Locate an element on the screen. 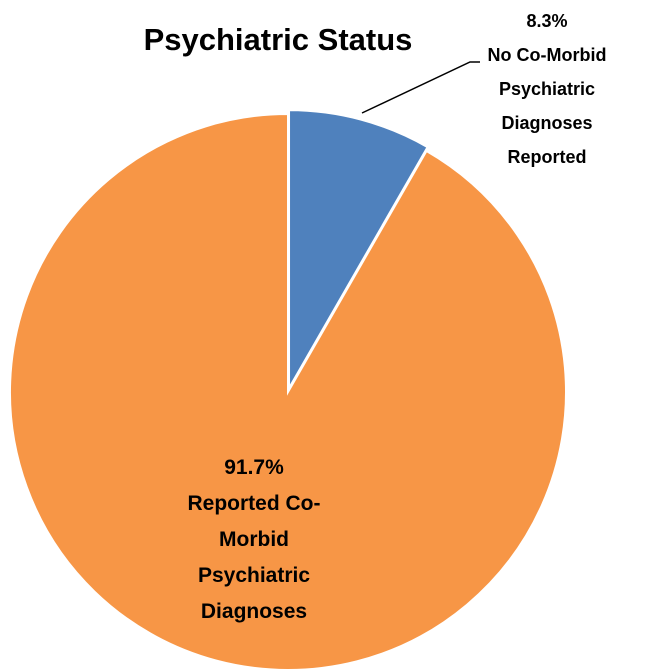 Image resolution: width=647 pixels, height=670 pixels. value-label: 91.7% is located at coordinates (254, 467).